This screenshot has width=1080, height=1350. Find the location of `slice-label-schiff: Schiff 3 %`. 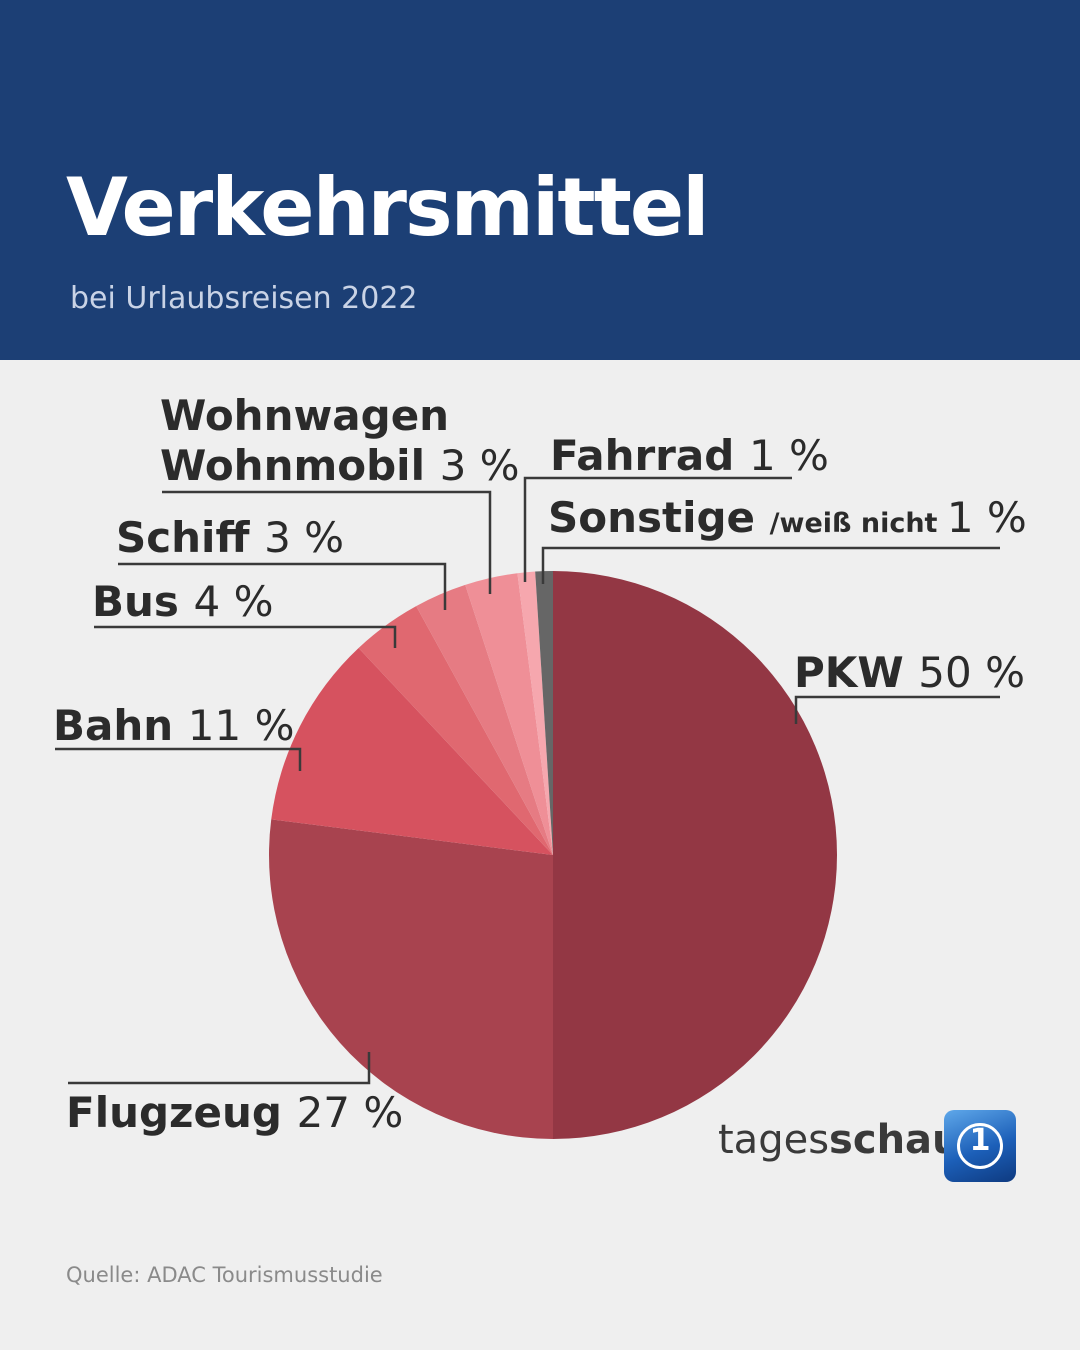

slice-label-schiff: Schiff 3 % is located at coordinates (230, 537).